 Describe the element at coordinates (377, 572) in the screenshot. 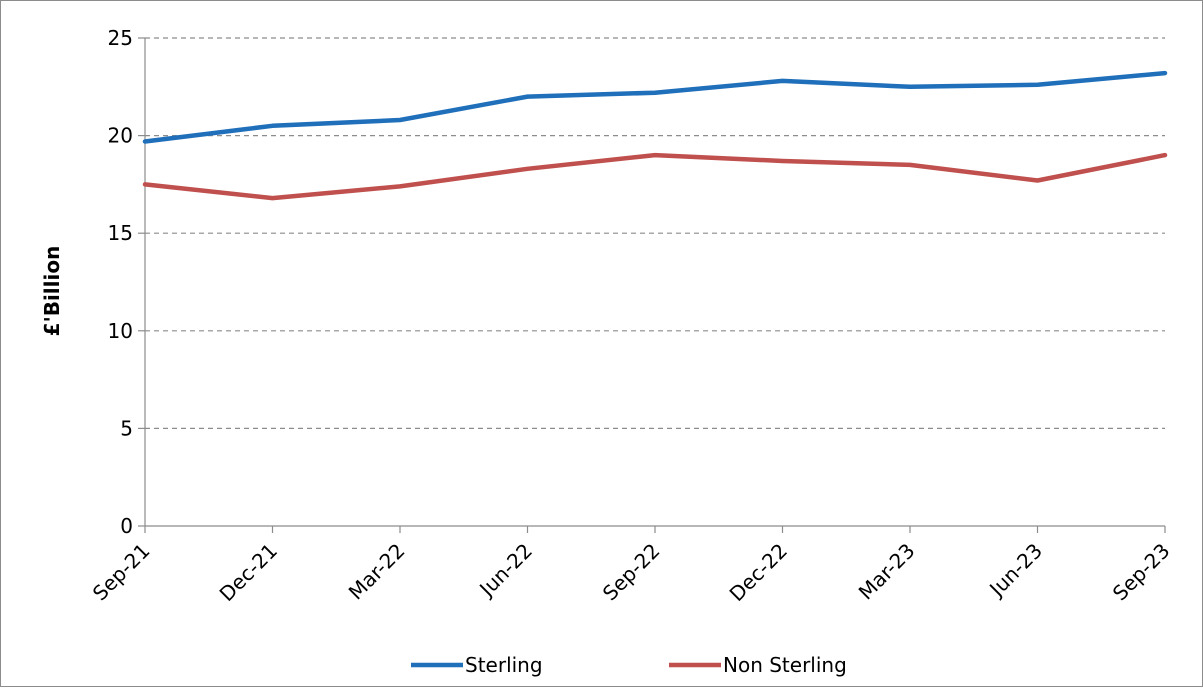

I see `x-tick-label: Mar-22` at that location.